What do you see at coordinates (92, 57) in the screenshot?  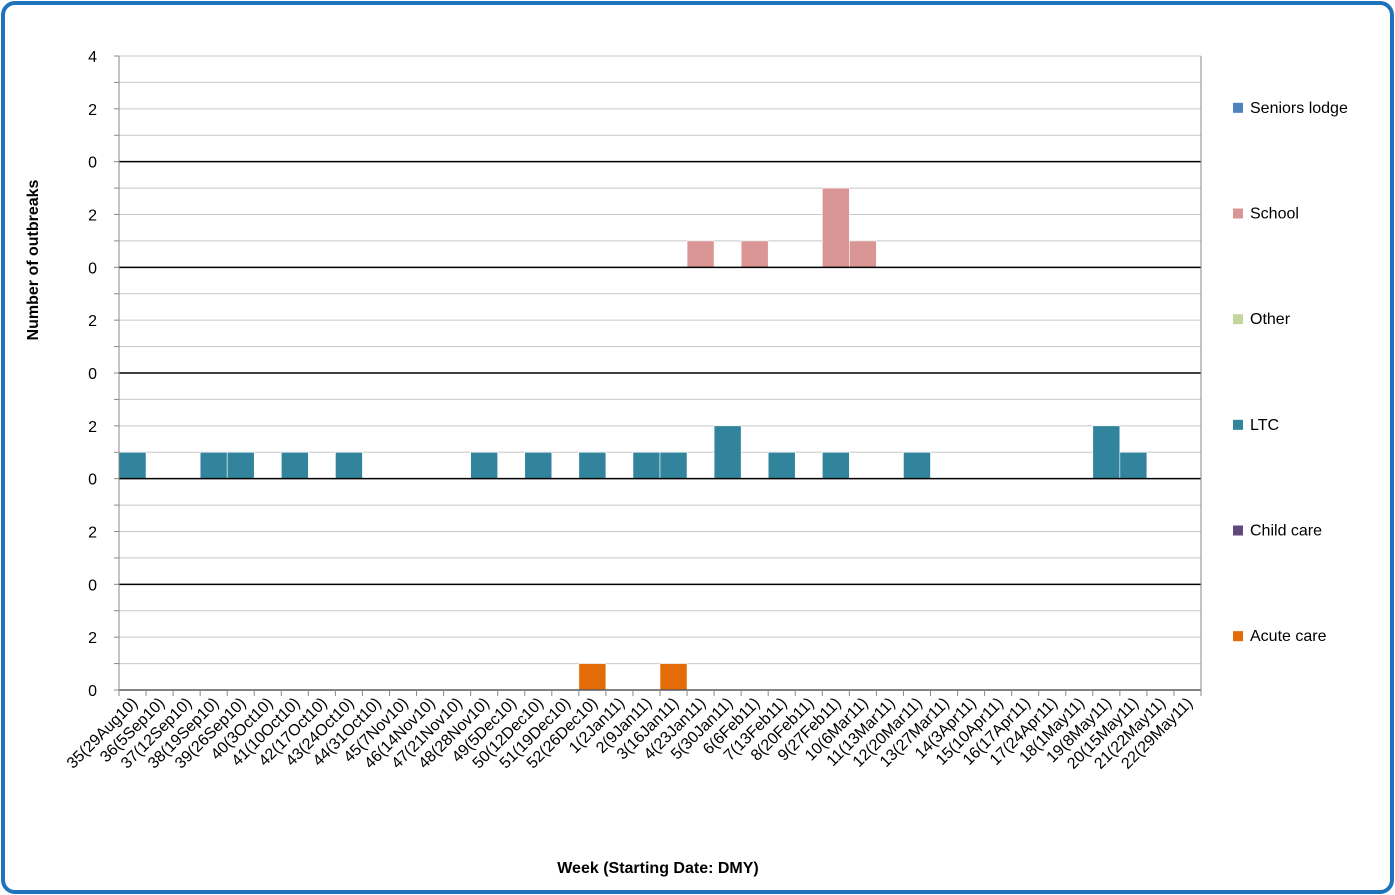 I see `y-tick-label: 4` at bounding box center [92, 57].